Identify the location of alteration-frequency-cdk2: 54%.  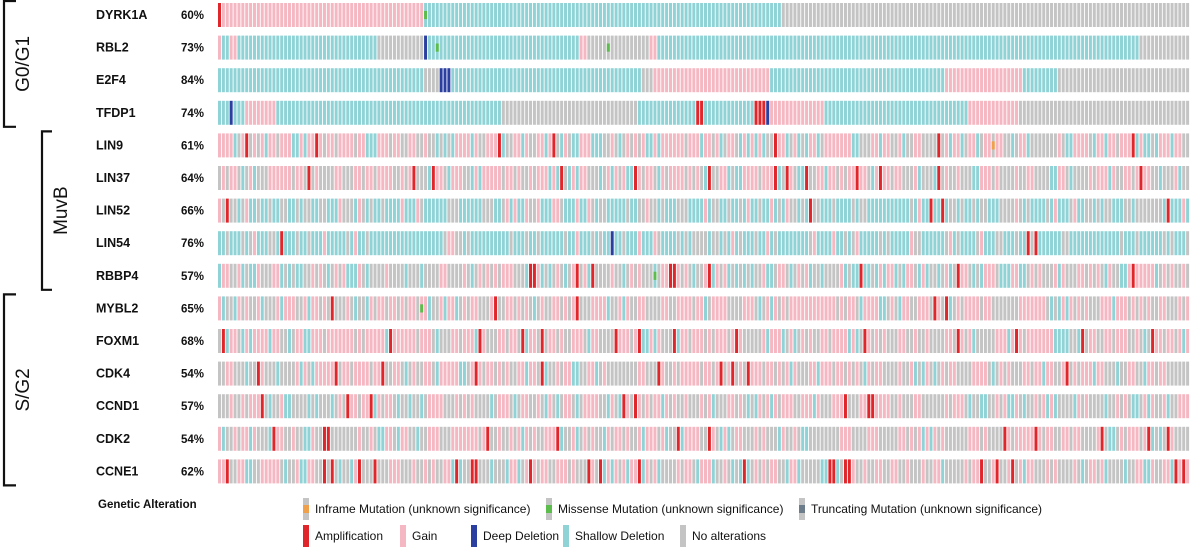
(192, 440).